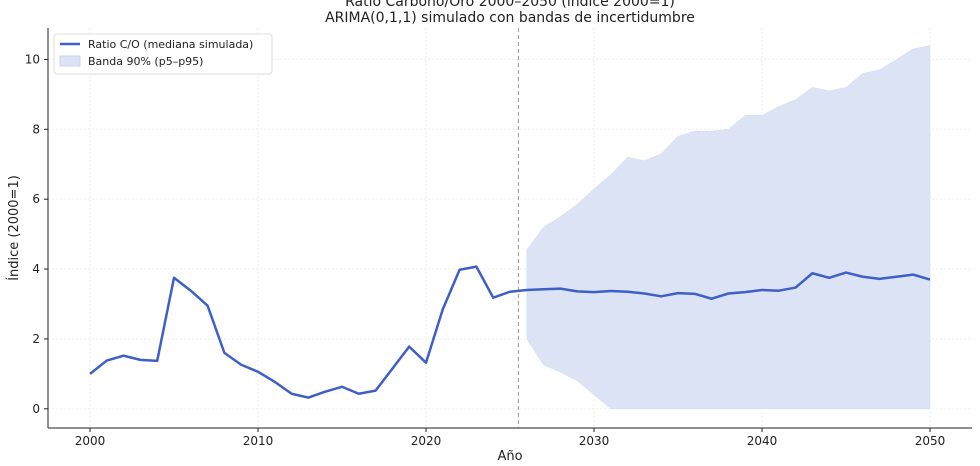 The height and width of the screenshot is (466, 980). What do you see at coordinates (36, 409) in the screenshot?
I see `y-tick-label: 0` at bounding box center [36, 409].